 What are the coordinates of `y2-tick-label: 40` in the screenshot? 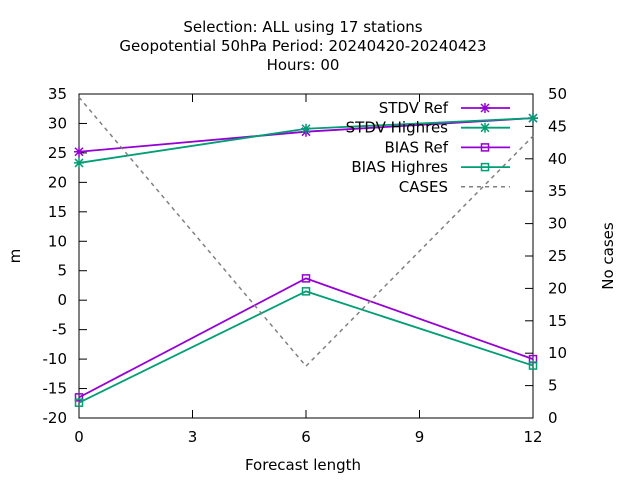 It's located at (557, 159).